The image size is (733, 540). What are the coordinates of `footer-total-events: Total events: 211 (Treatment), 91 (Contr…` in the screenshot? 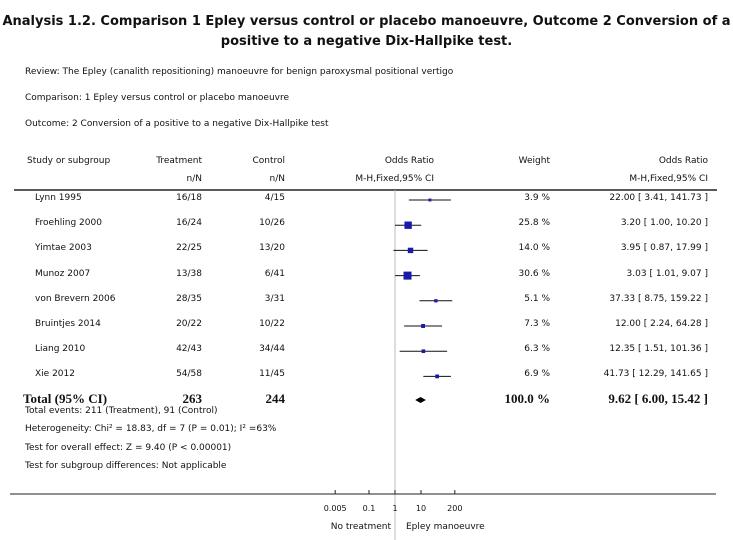 It's located at (121, 411).